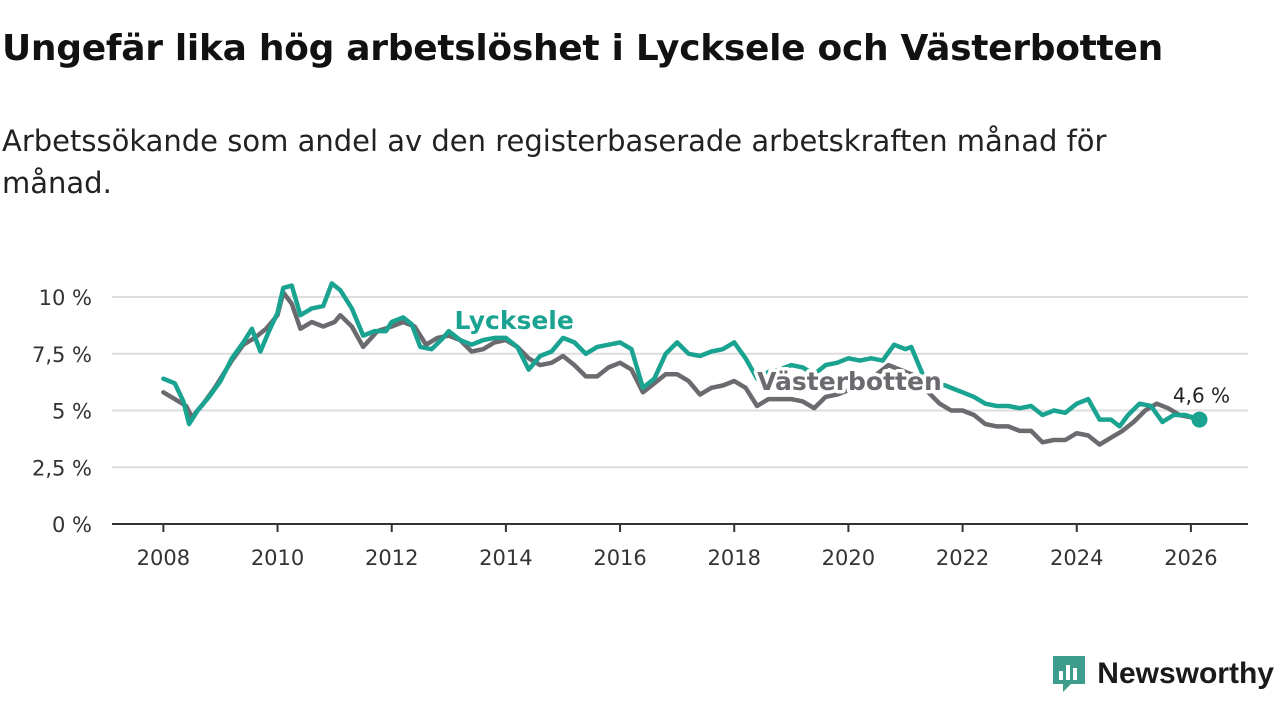  I want to click on end-value-label: 4,6 %, so click(1201, 396).